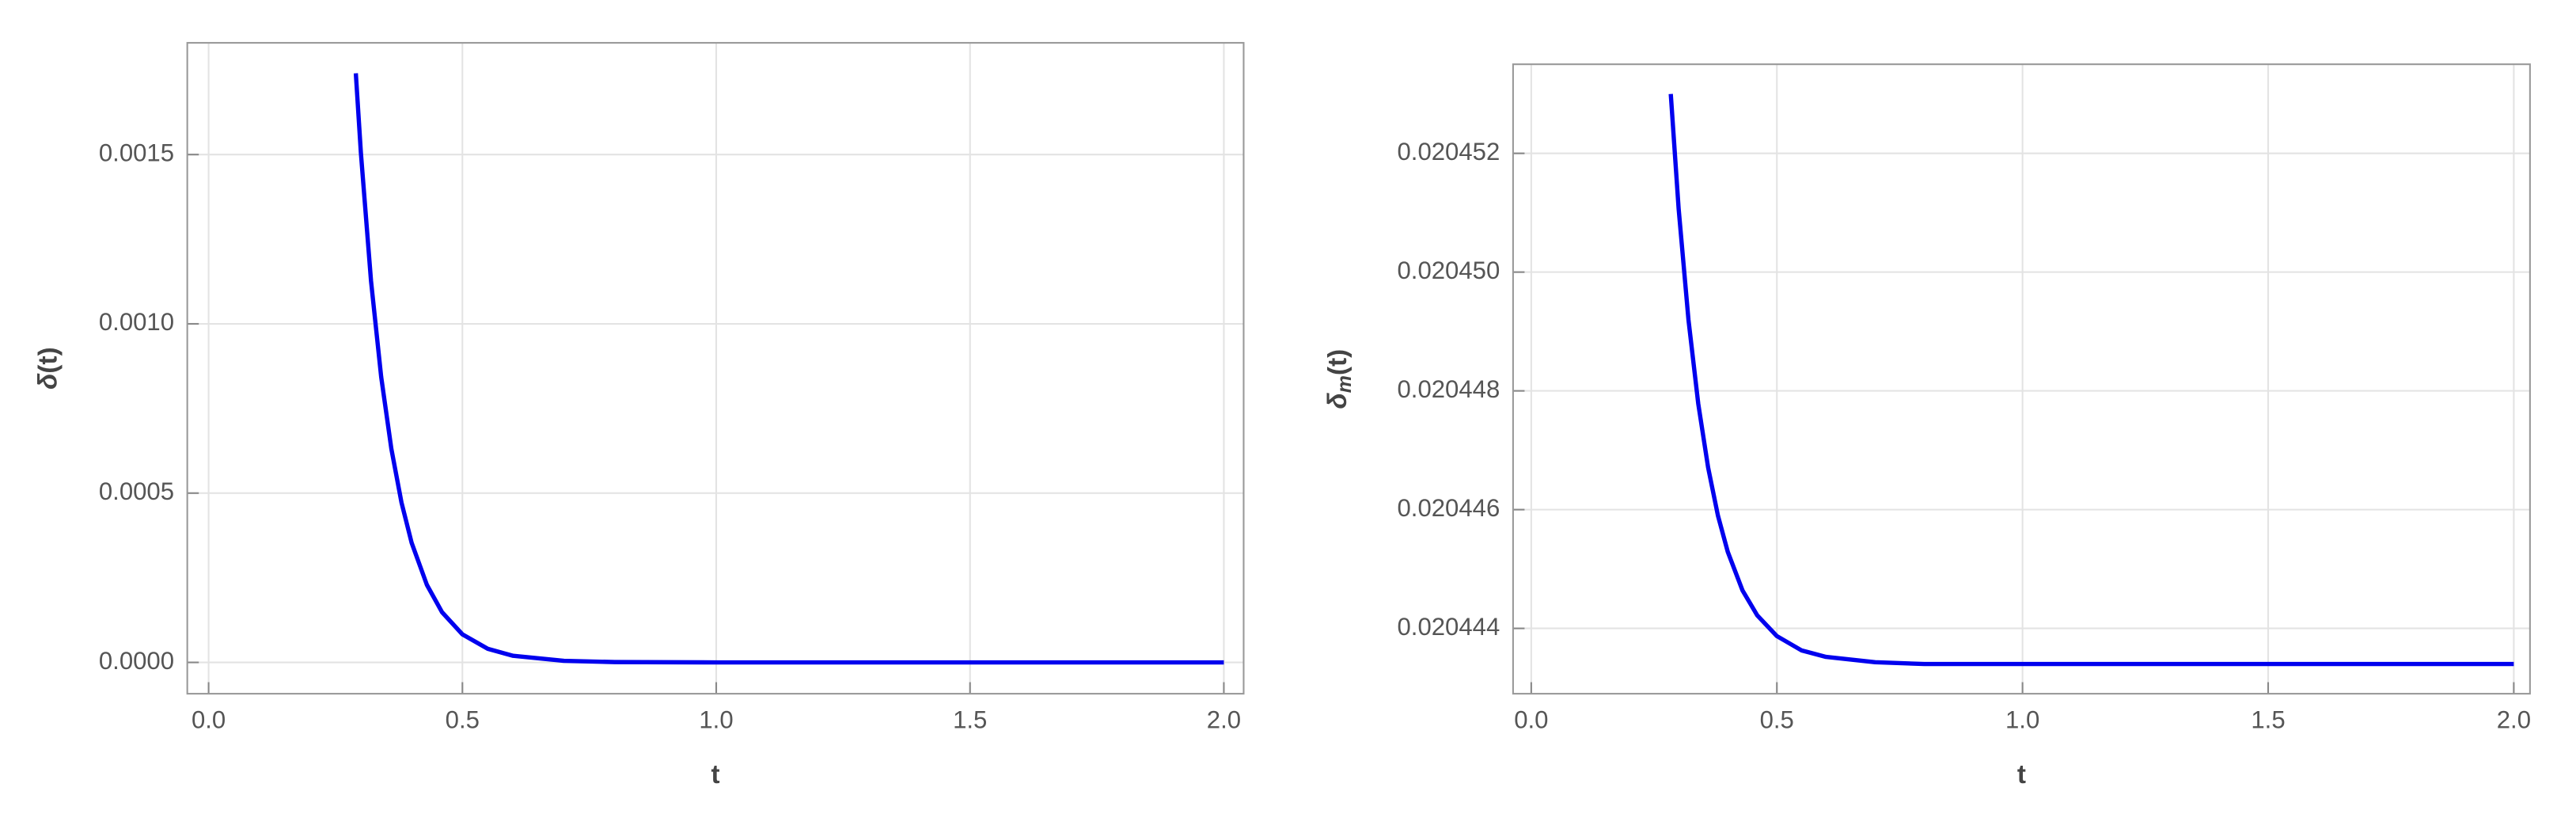 The image size is (2576, 814). What do you see at coordinates (1448, 508) in the screenshot?
I see `y-tick-label: 0.020446` at bounding box center [1448, 508].